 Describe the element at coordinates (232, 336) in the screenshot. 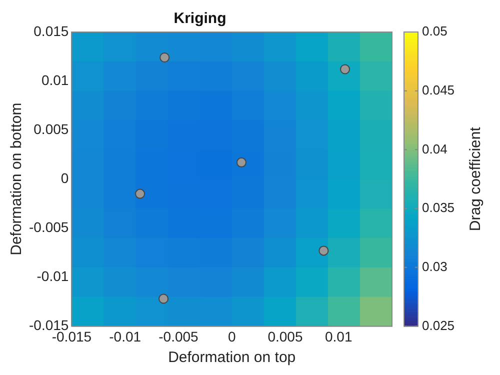

I see `x-tick-label: 0` at that location.